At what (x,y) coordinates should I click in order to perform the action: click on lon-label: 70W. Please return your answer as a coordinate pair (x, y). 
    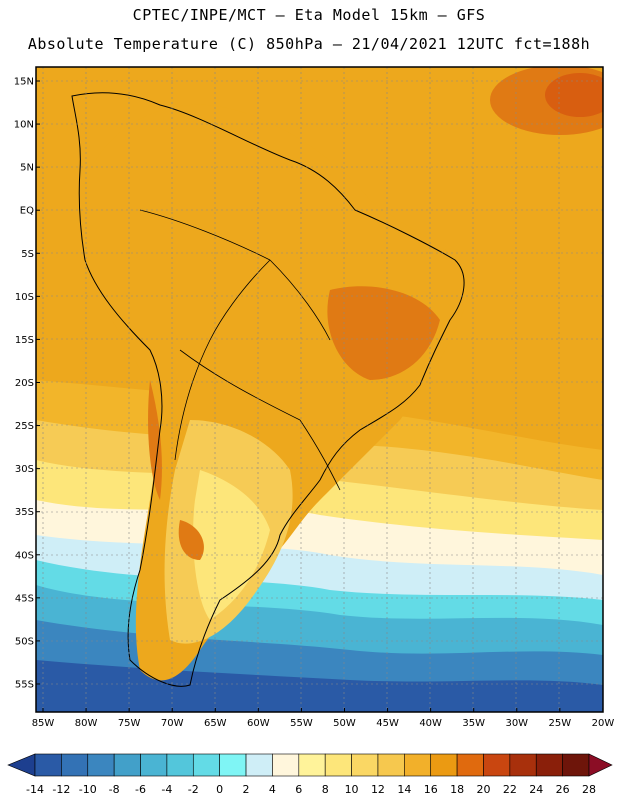
    Looking at the image, I should click on (172, 723).